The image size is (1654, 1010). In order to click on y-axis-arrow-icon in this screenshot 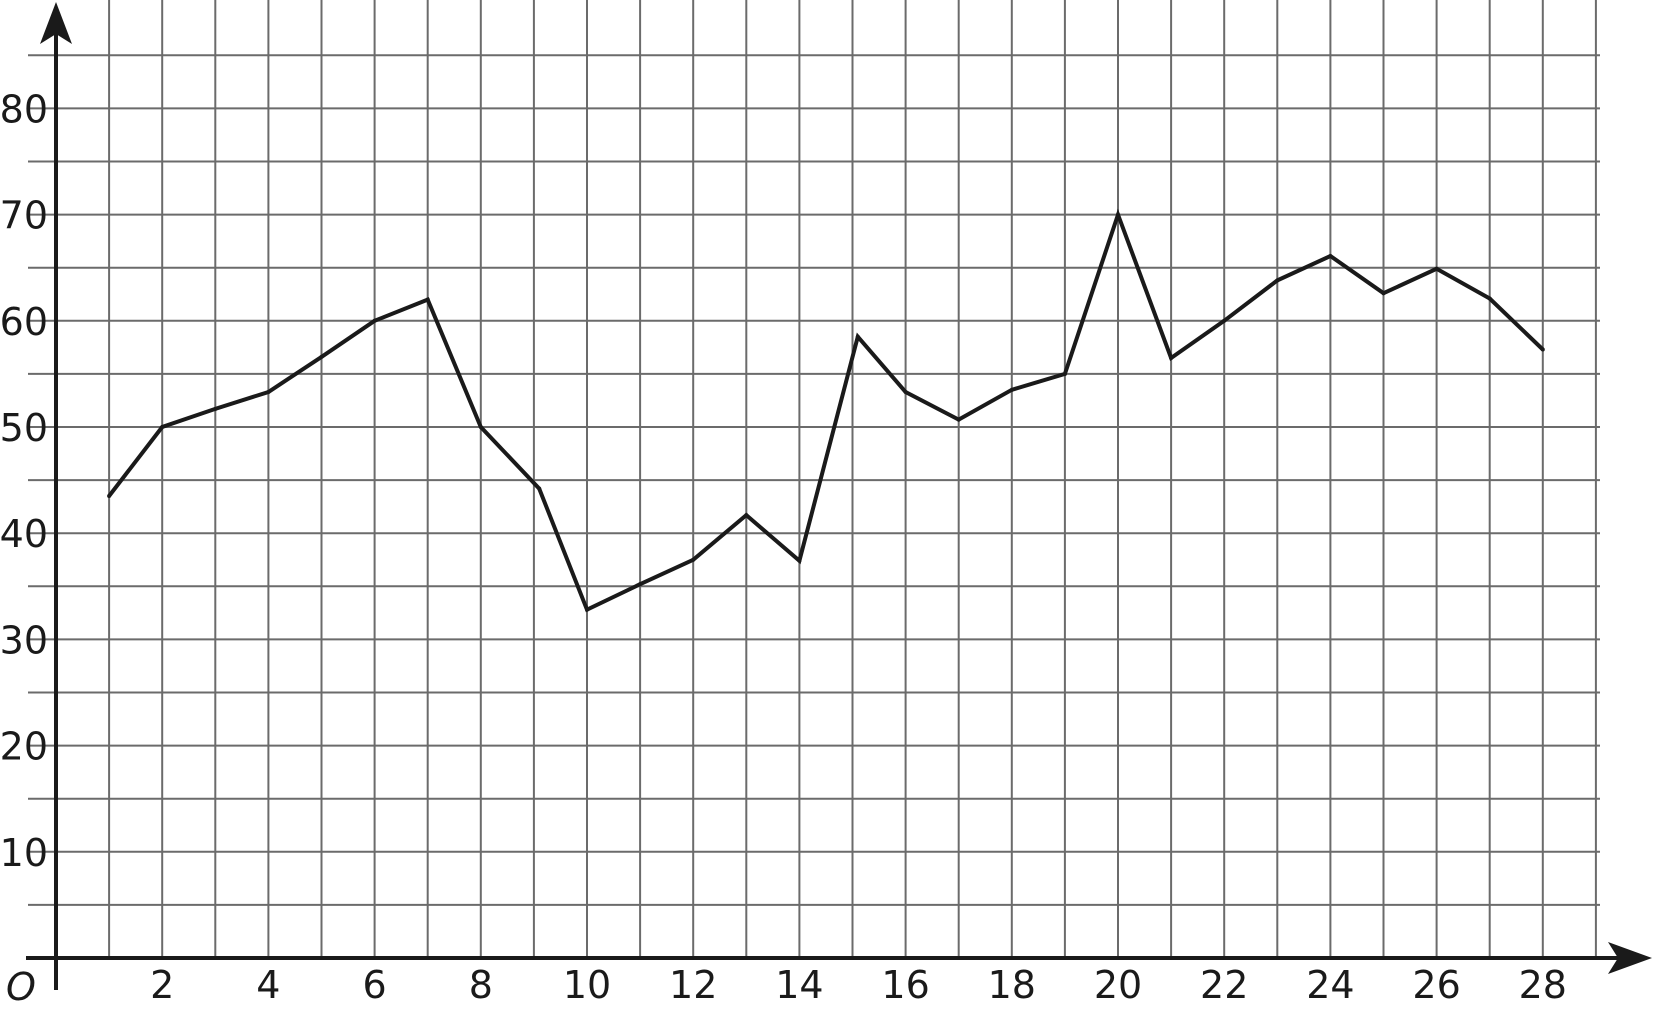, I will do `click(56, 23)`.